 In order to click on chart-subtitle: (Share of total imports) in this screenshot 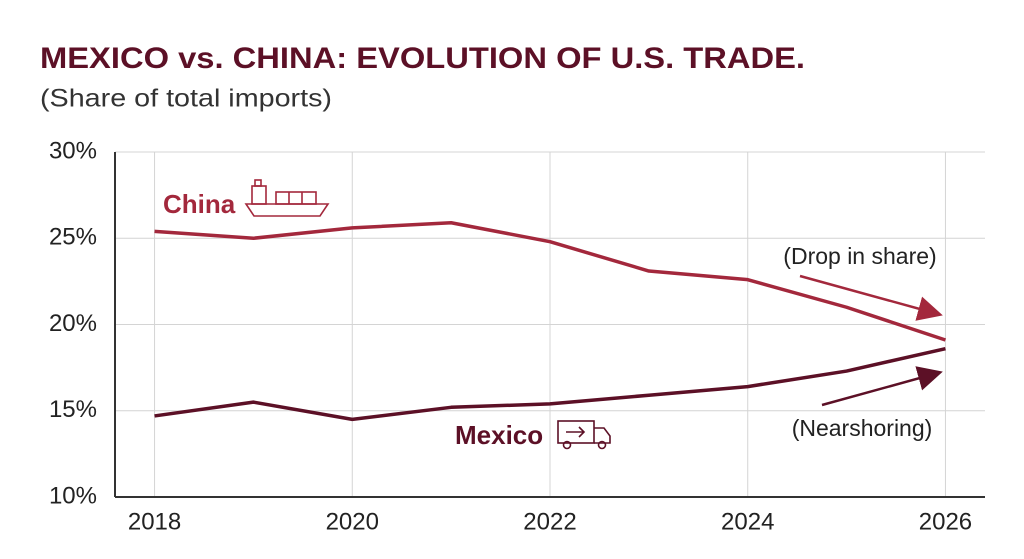, I will do `click(186, 99)`.